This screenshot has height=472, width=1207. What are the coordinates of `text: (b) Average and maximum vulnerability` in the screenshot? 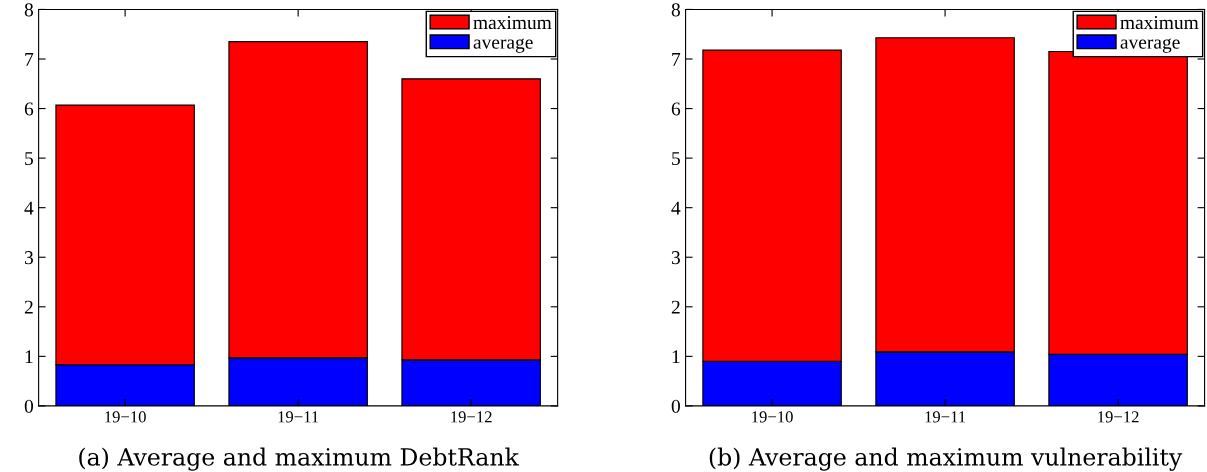 It's located at (946, 459).